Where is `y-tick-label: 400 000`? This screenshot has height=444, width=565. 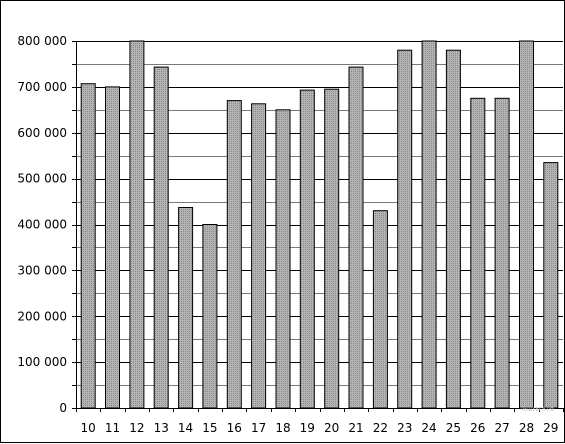 y-tick-label: 400 000 is located at coordinates (42, 225).